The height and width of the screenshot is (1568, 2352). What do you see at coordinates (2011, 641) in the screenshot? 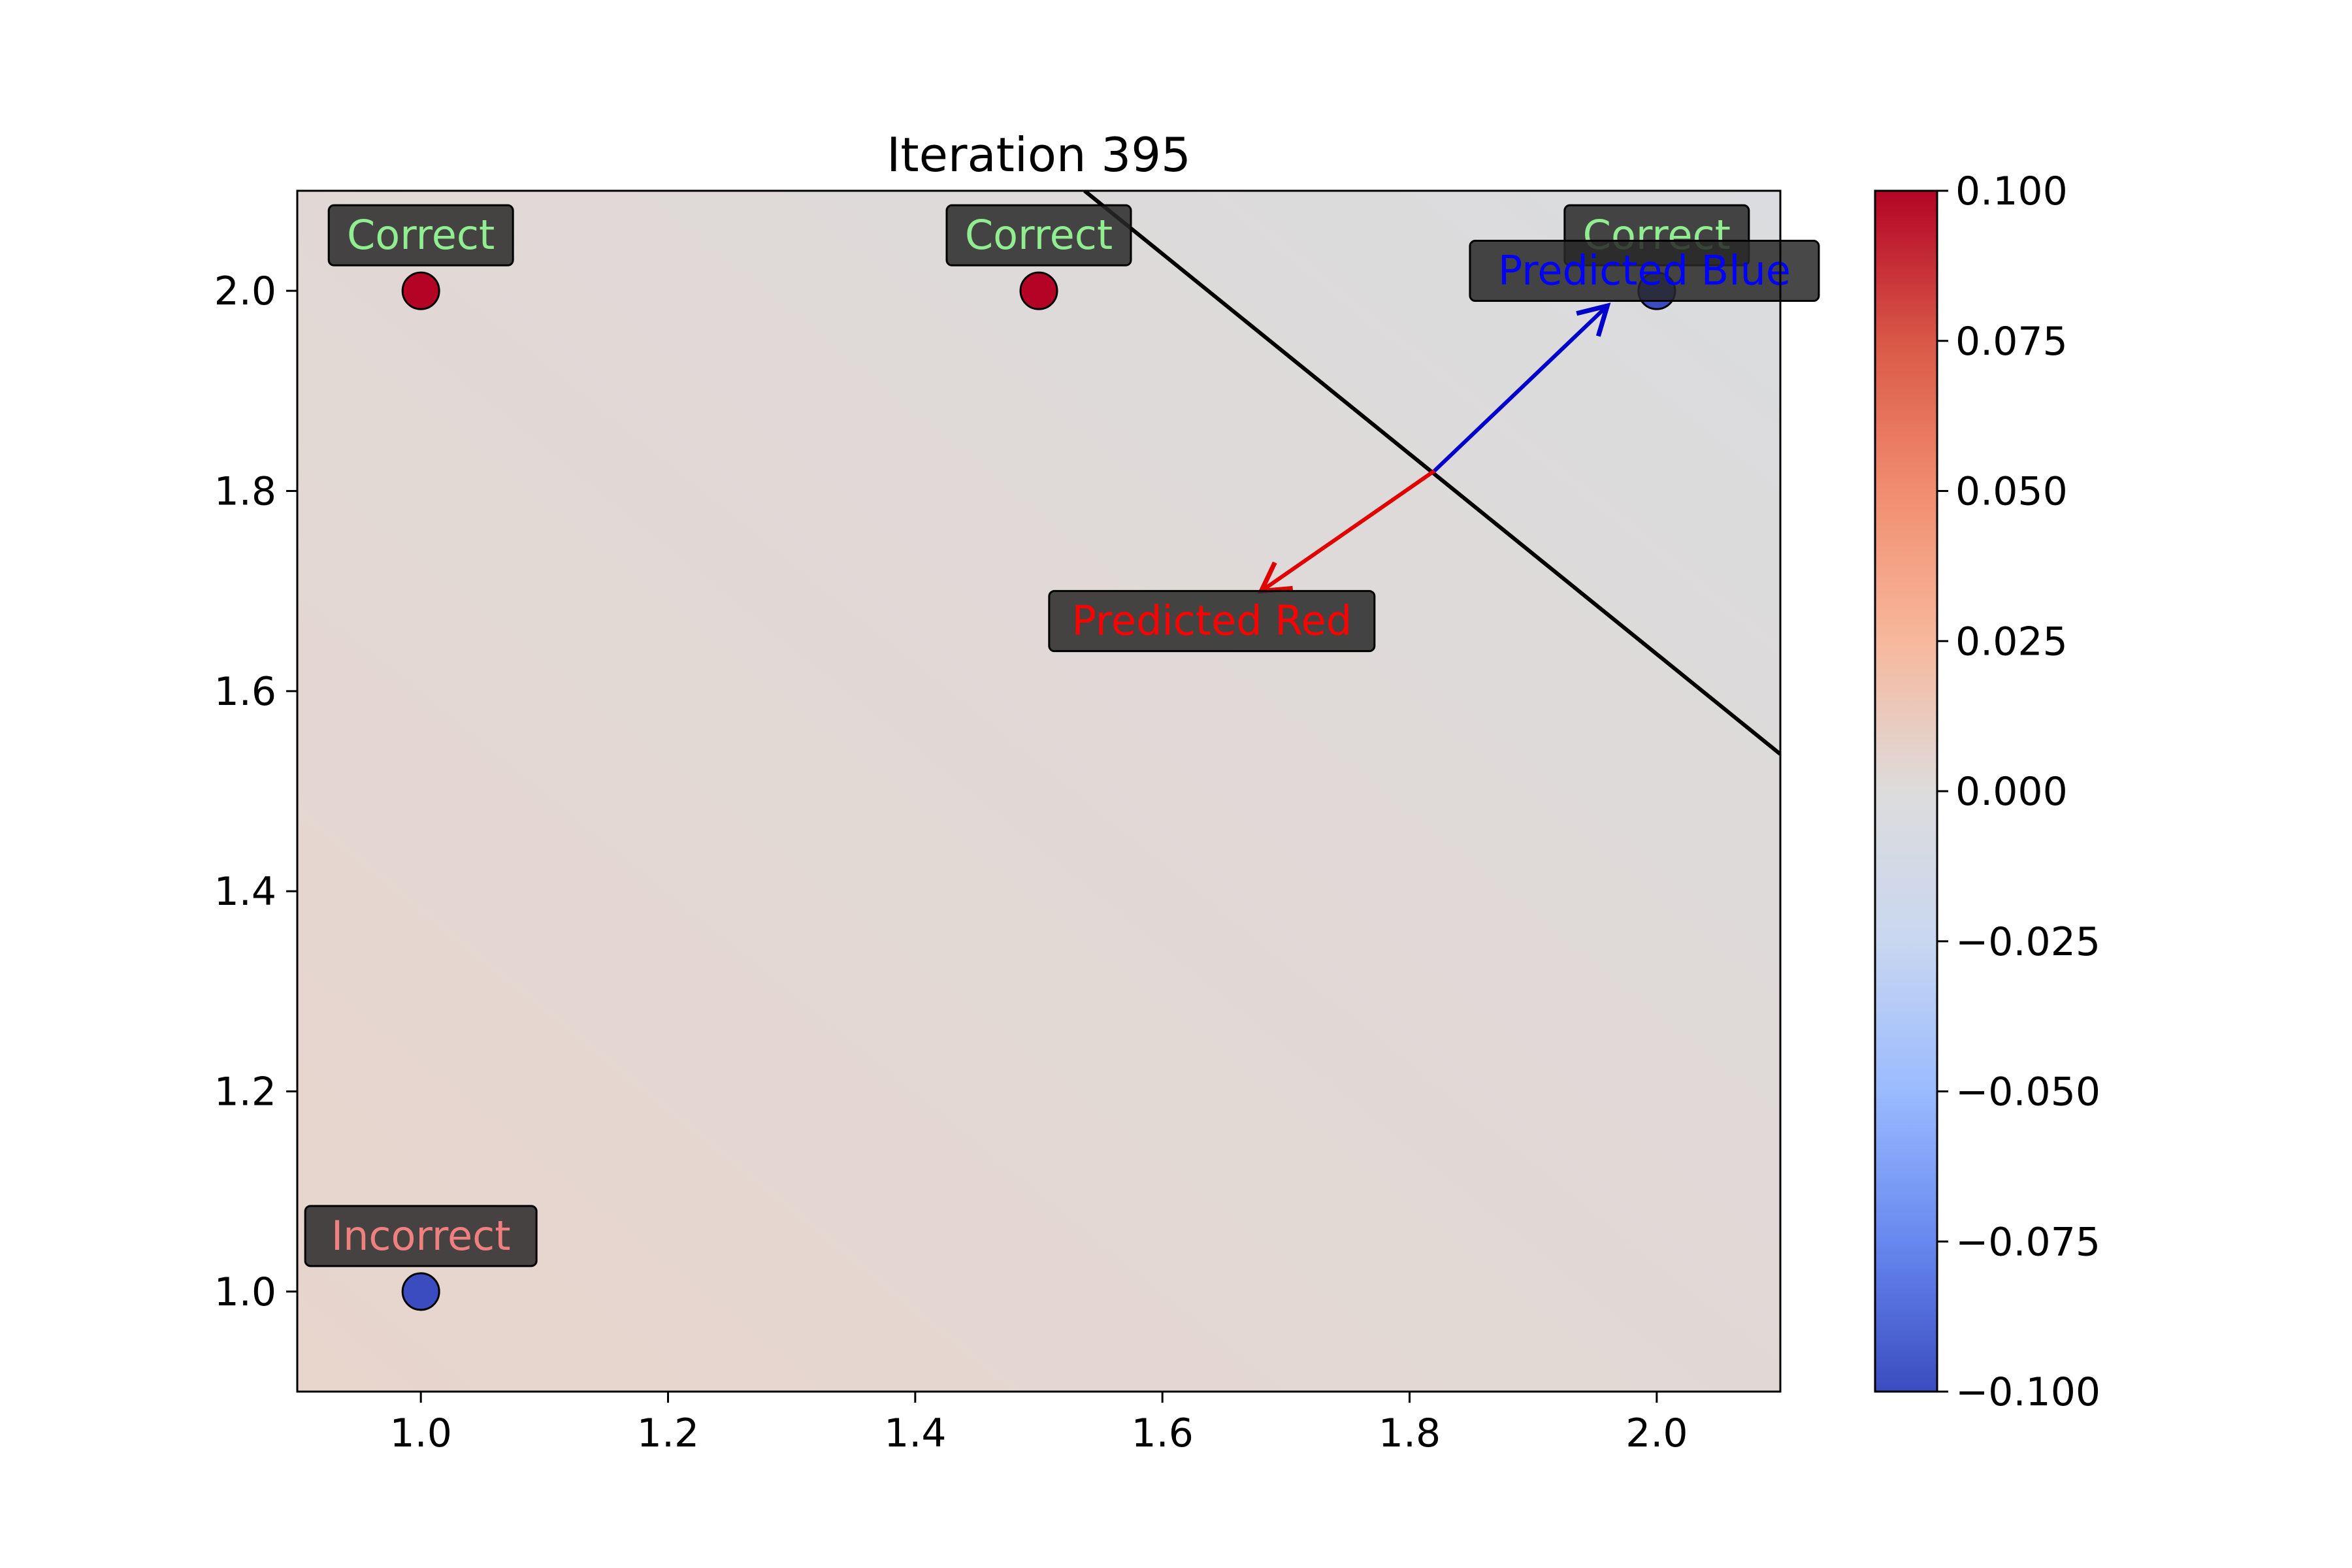
I see `colorbar-tick-label: 0.025` at bounding box center [2011, 641].